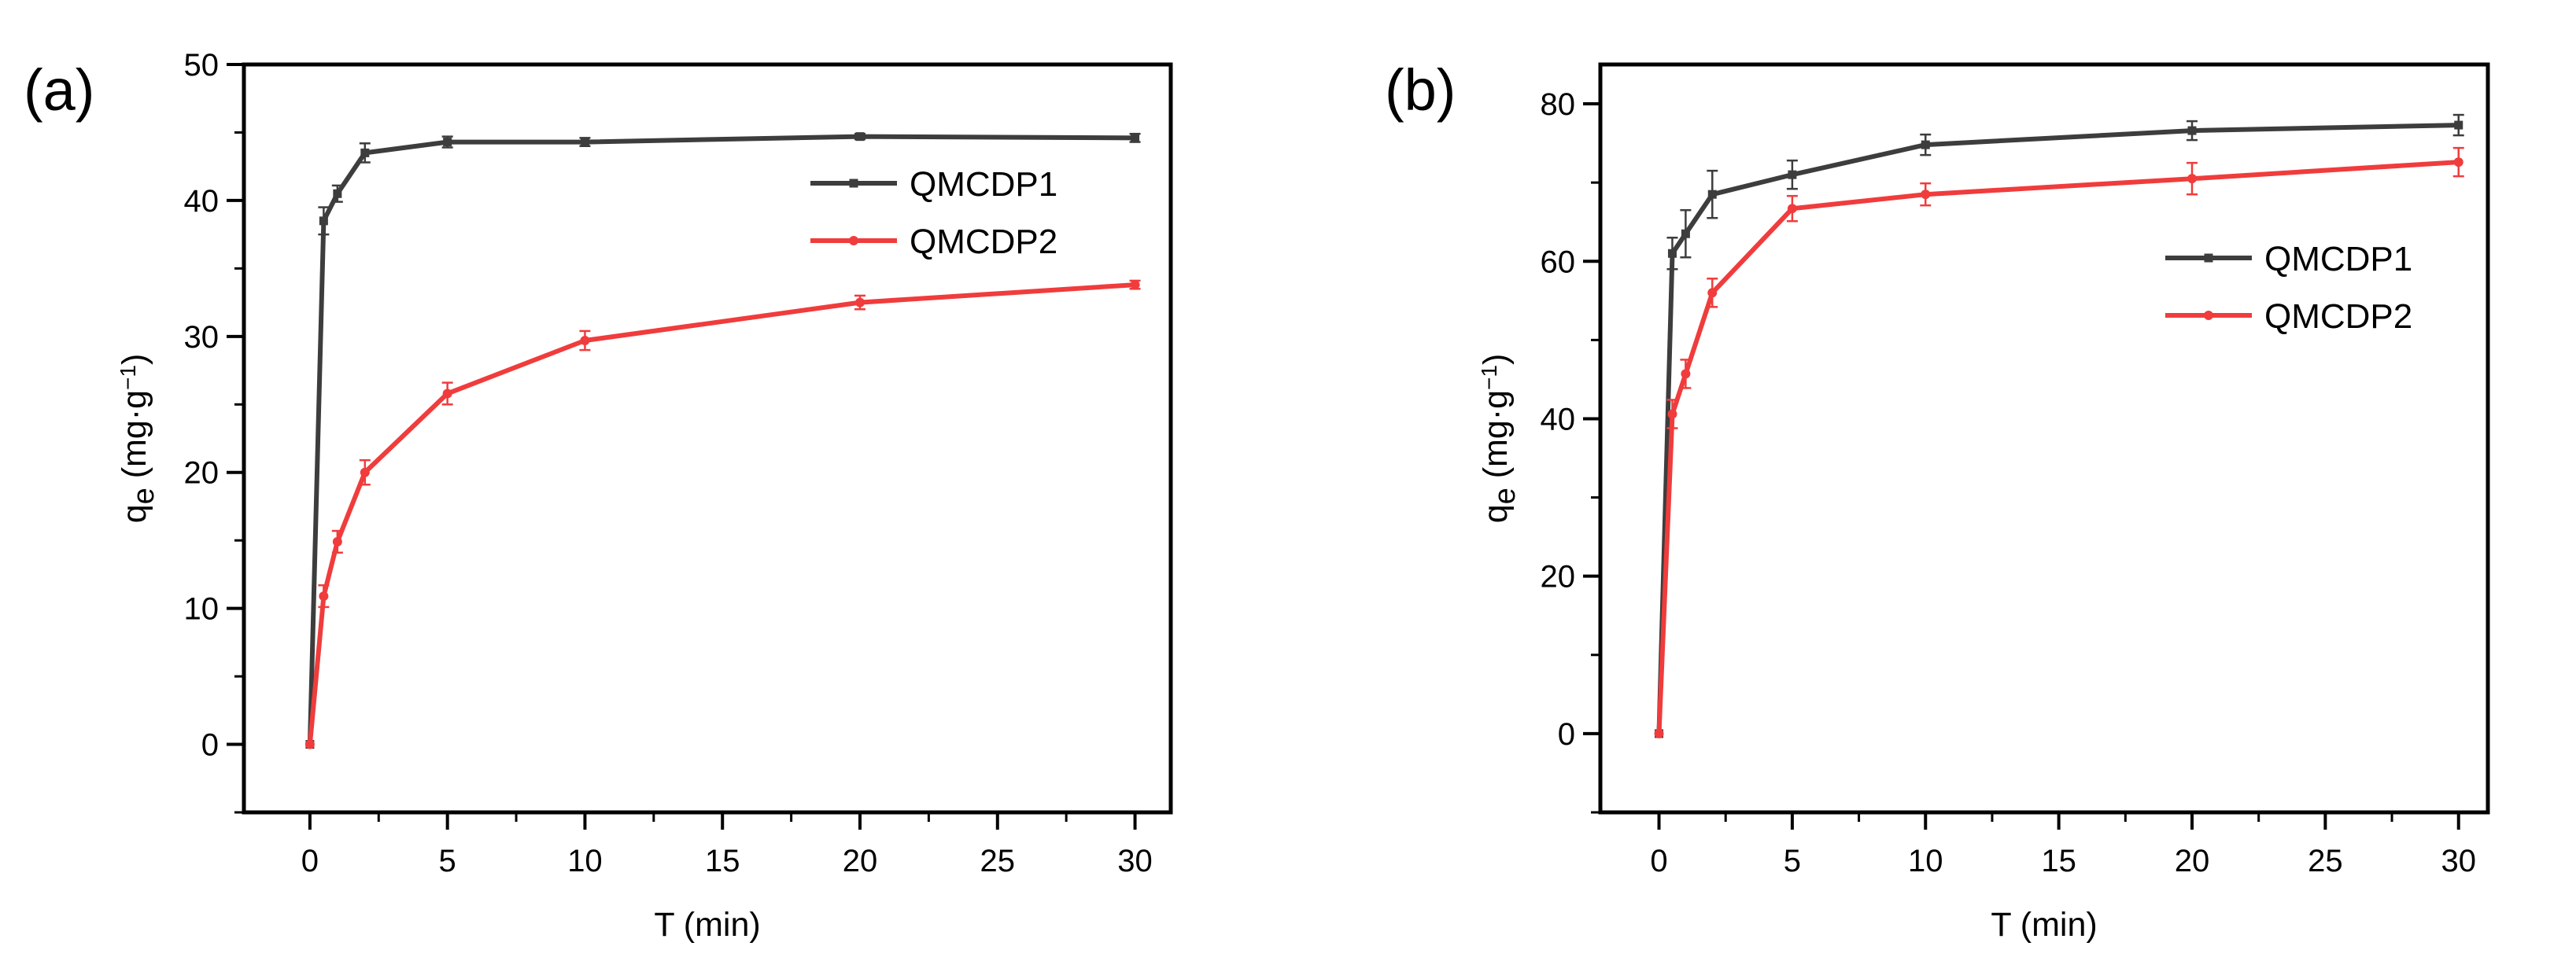  Describe the element at coordinates (1558, 262) in the screenshot. I see `y-tick-label: 60` at that location.